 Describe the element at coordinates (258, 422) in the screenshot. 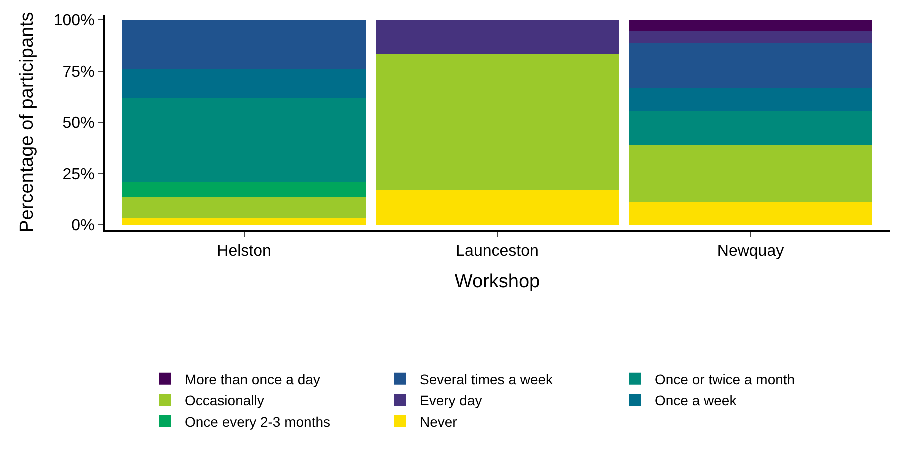

I see `legend-label: Once every 2-3 months` at that location.